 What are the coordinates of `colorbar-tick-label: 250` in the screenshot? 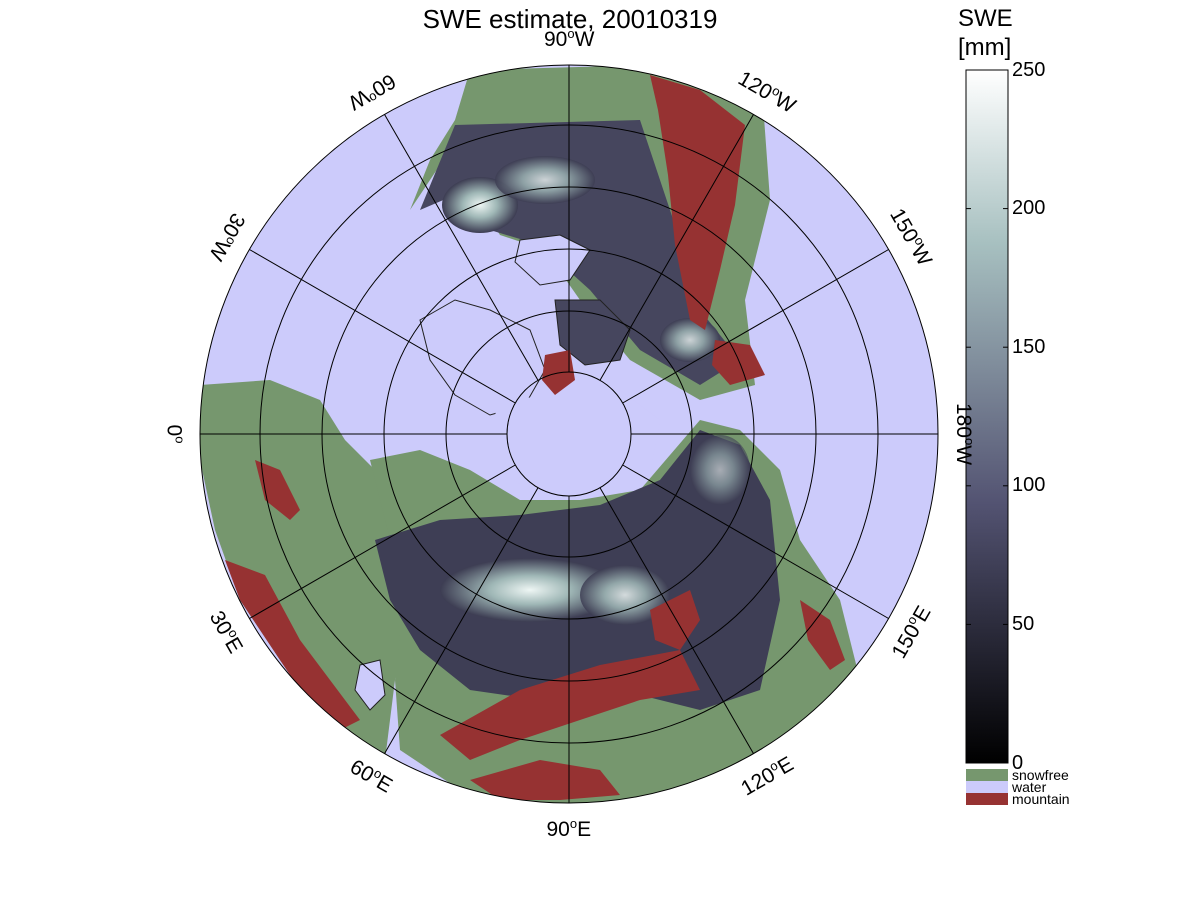 It's located at (1029, 69).